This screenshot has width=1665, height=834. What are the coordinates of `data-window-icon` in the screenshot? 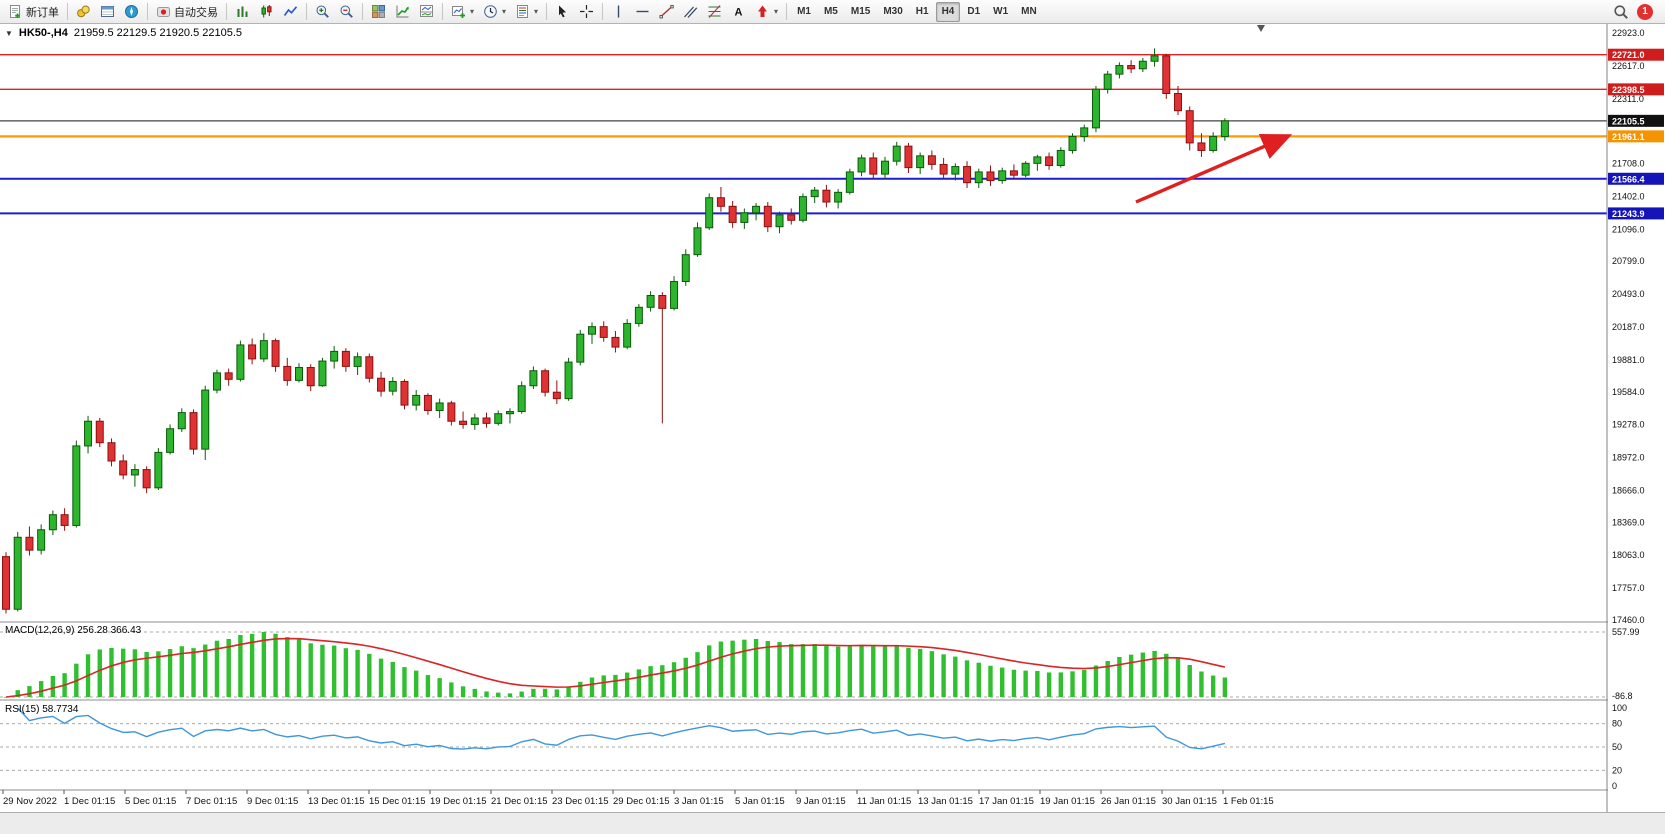 It's located at (107, 11).